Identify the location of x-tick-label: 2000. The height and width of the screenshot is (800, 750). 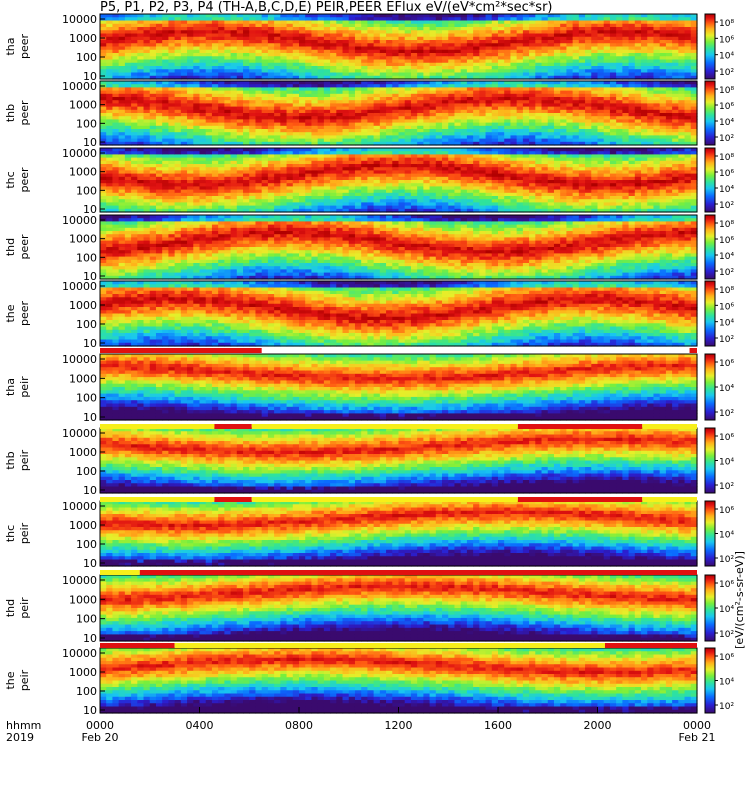
(598, 725).